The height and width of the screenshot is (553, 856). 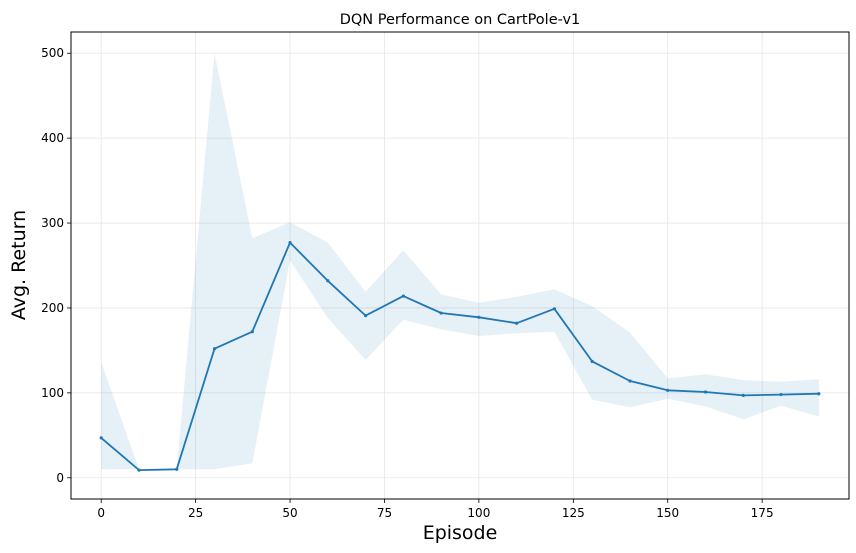 I want to click on x-tick-label: 0, so click(x=101, y=513).